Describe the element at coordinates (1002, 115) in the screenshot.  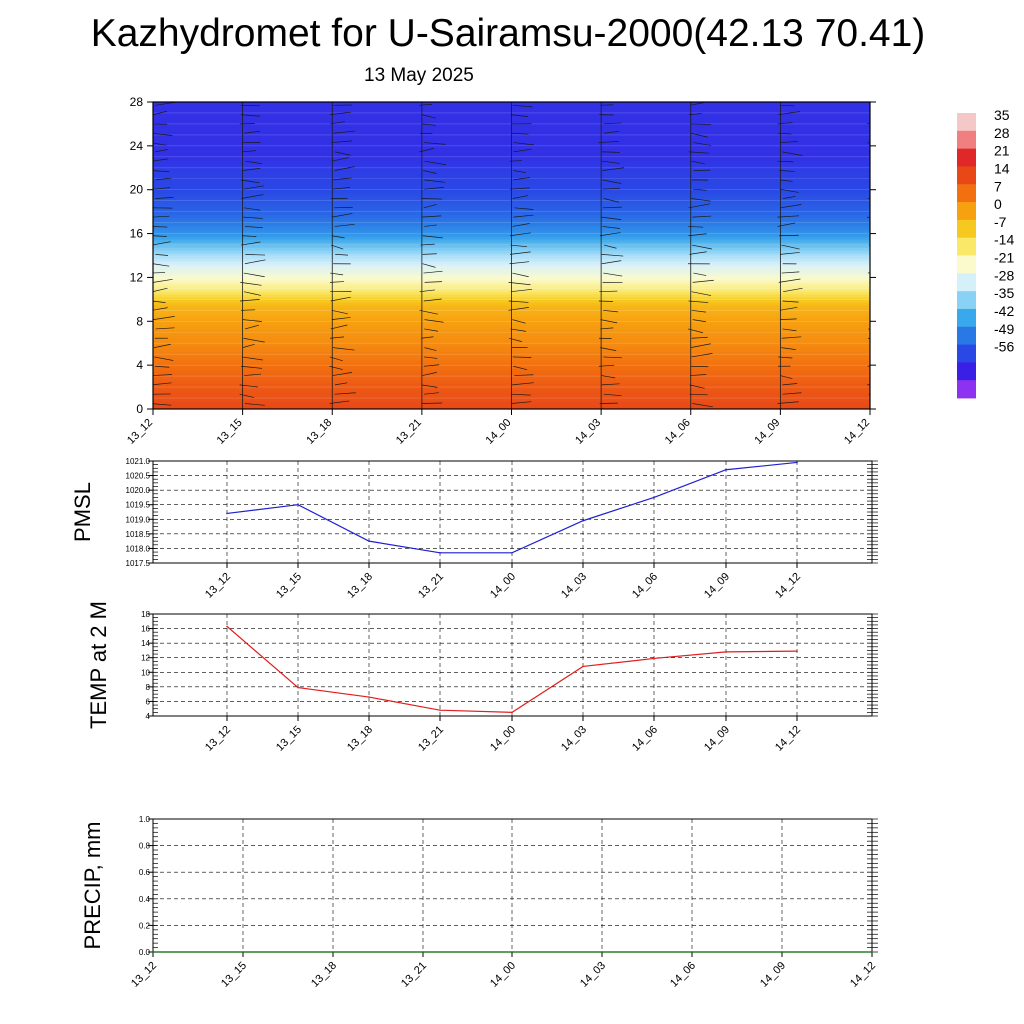
I see `colorbar-label: 35` at that location.